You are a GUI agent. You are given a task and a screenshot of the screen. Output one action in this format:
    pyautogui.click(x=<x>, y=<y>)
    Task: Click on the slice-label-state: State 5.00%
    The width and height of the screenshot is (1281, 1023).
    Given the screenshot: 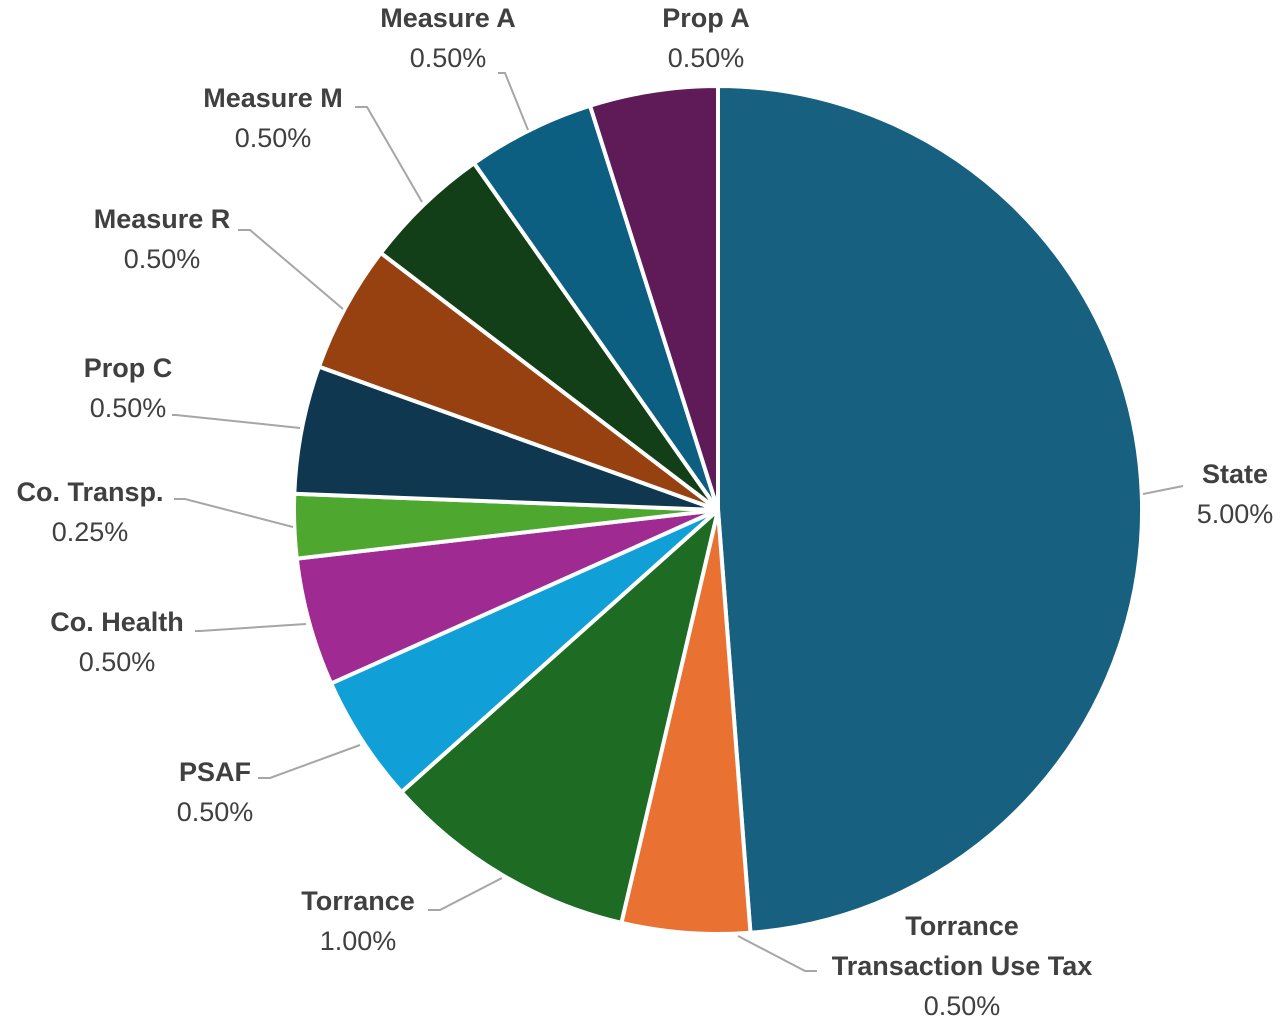 What is the action you would take?
    pyautogui.click(x=1235, y=494)
    